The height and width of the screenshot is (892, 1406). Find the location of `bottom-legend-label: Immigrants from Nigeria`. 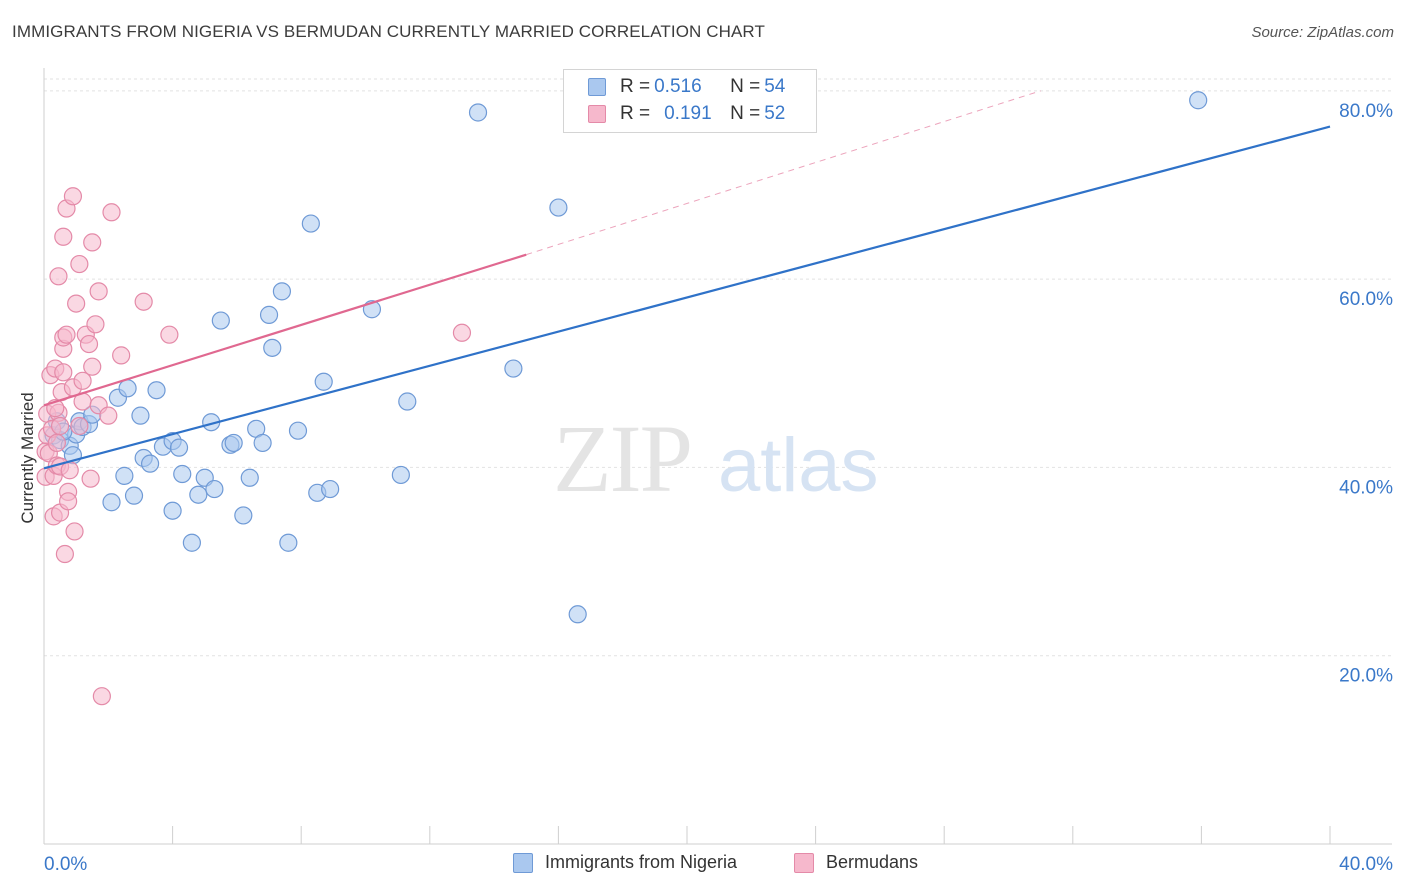

bottom-legend-label: Immigrants from Nigeria is located at coordinates (641, 862).